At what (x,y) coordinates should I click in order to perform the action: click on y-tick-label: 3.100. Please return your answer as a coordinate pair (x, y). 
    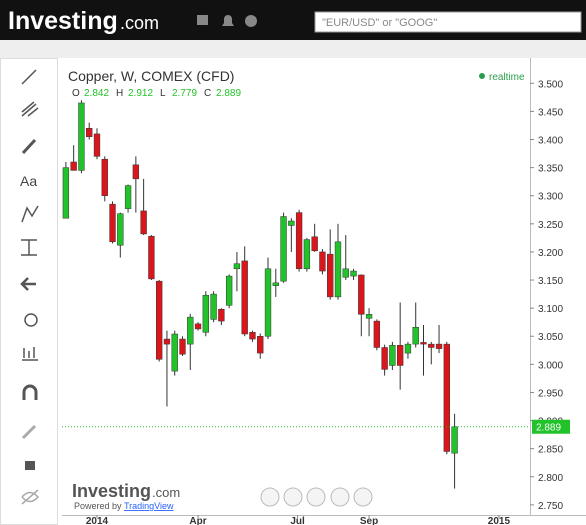
    Looking at the image, I should click on (550, 309).